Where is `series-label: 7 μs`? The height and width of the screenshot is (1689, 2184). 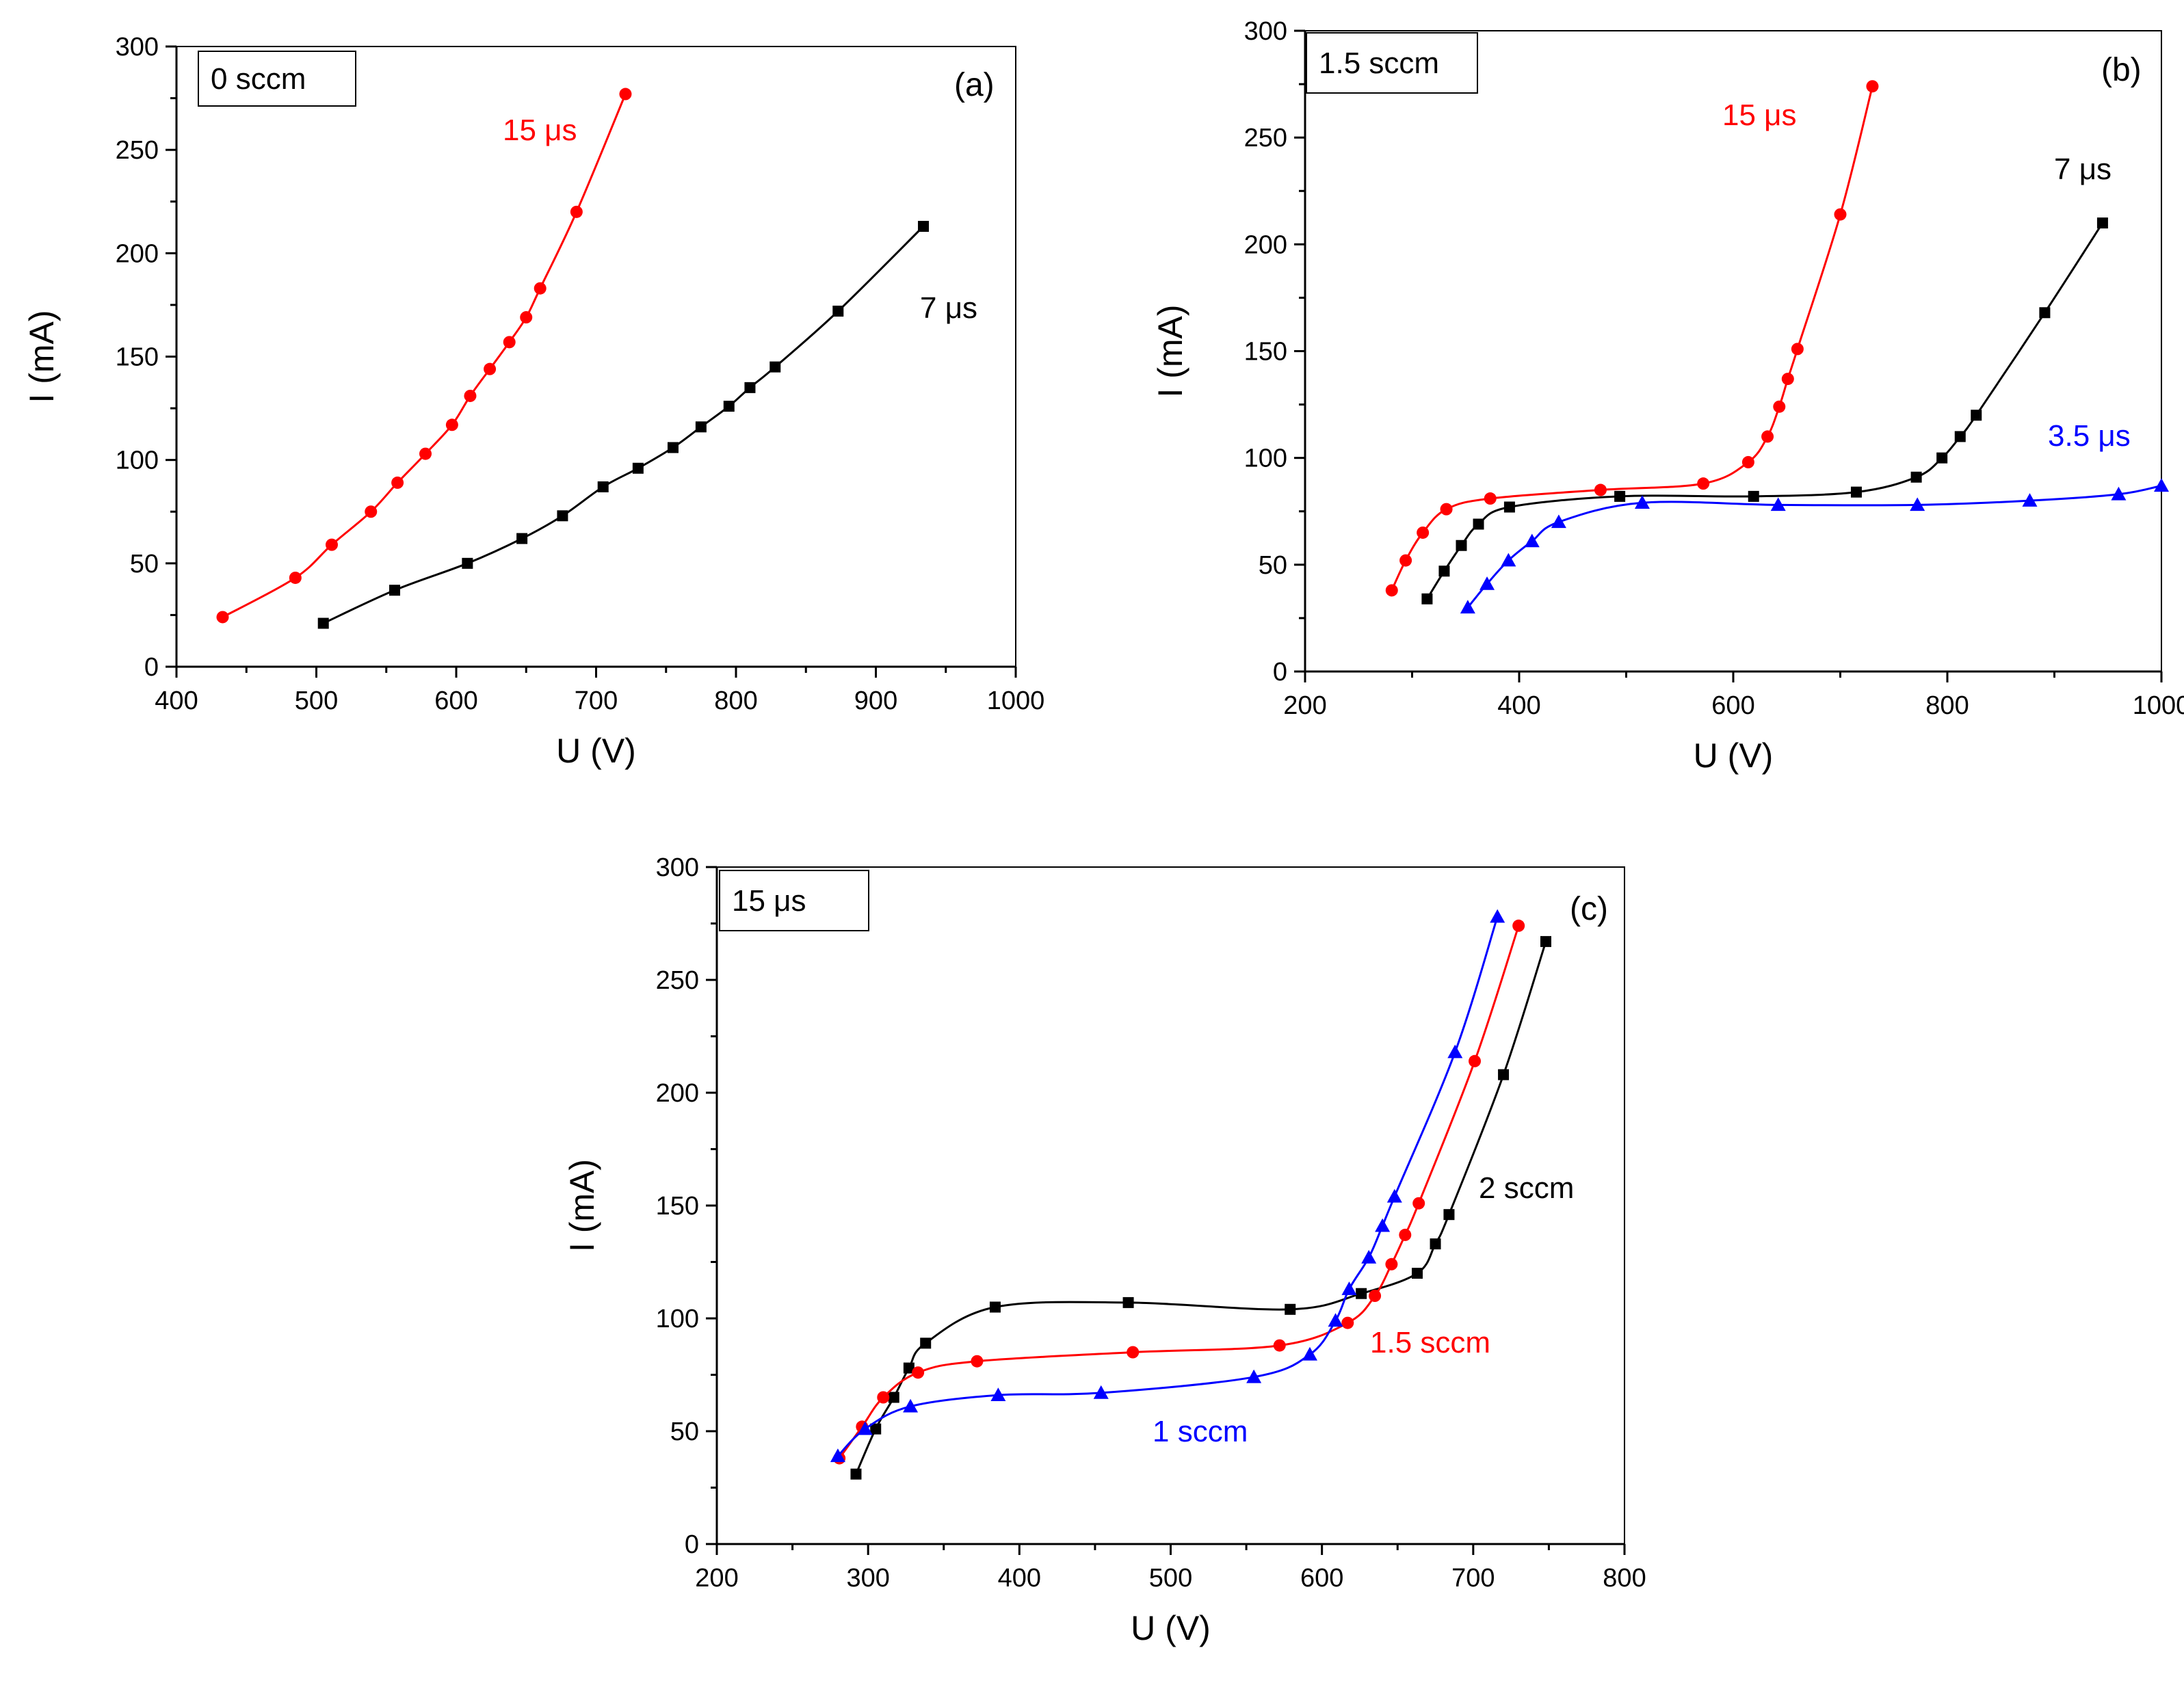 series-label: 7 μs is located at coordinates (948, 308).